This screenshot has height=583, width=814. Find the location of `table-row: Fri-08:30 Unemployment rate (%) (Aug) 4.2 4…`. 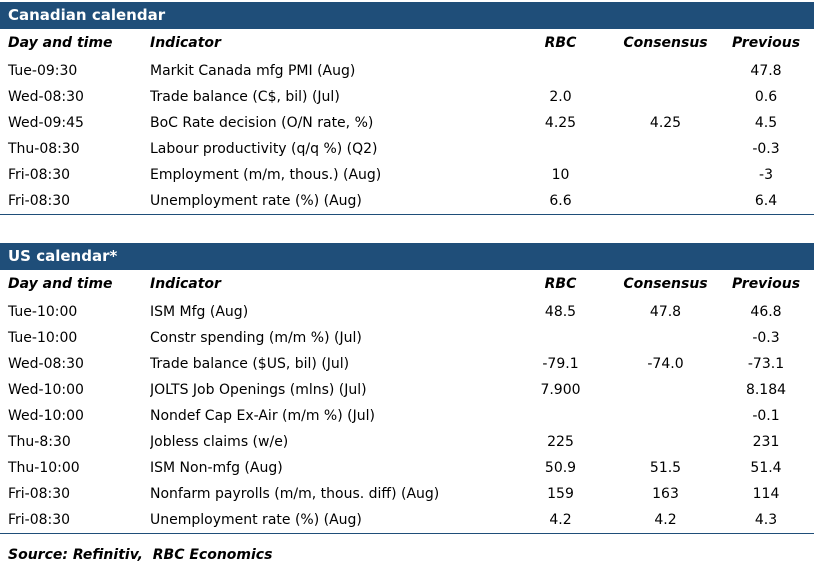

table-row: Fri-08:30 Unemployment rate (%) (Aug) 4.2 4… is located at coordinates (407, 520).